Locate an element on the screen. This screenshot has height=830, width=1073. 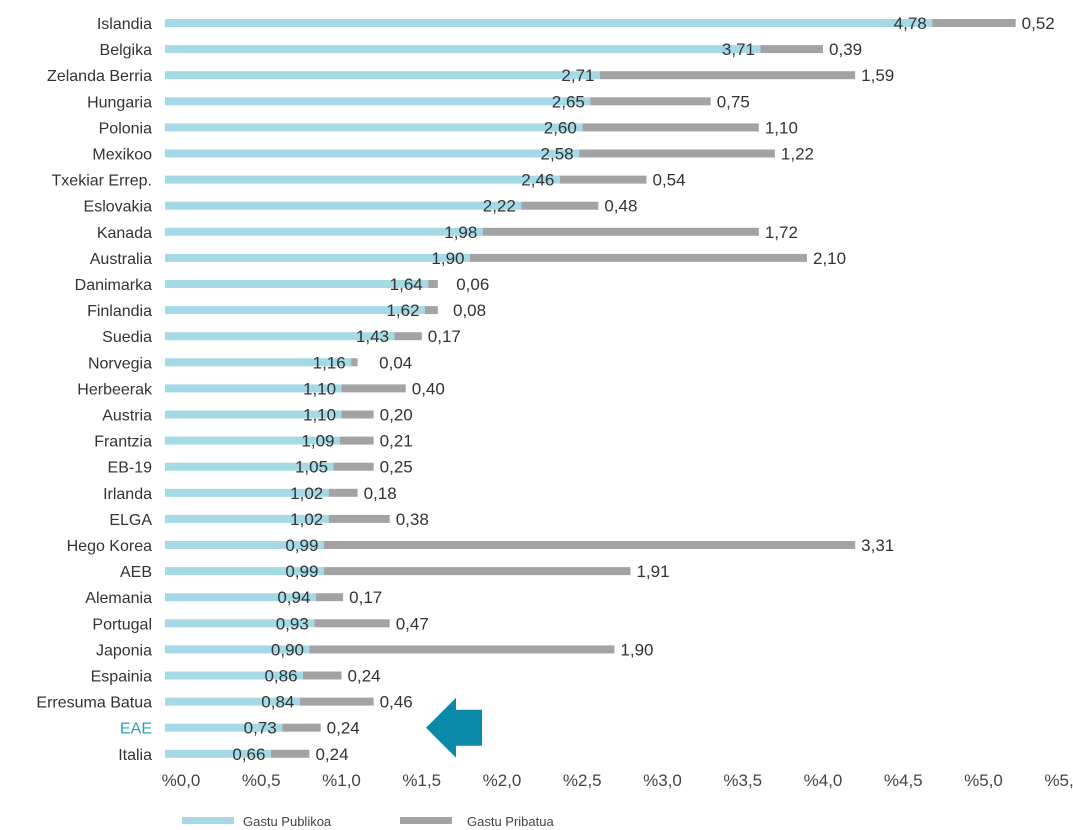
legend-swatch-public is located at coordinates (208, 820).